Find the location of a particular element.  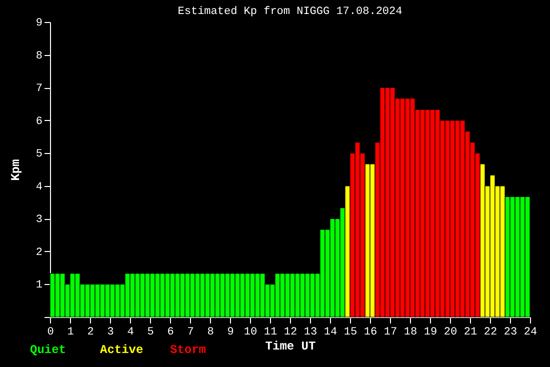

x-tick-label: 8 is located at coordinates (210, 332).